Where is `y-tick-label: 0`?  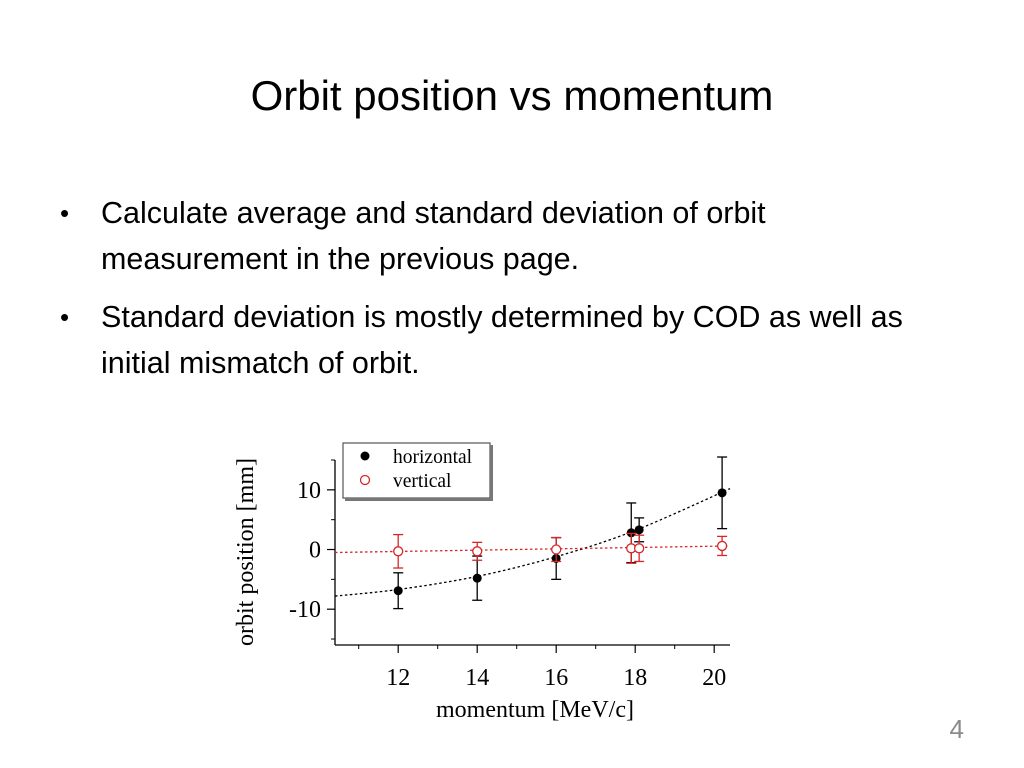 y-tick-label: 0 is located at coordinates (315, 551).